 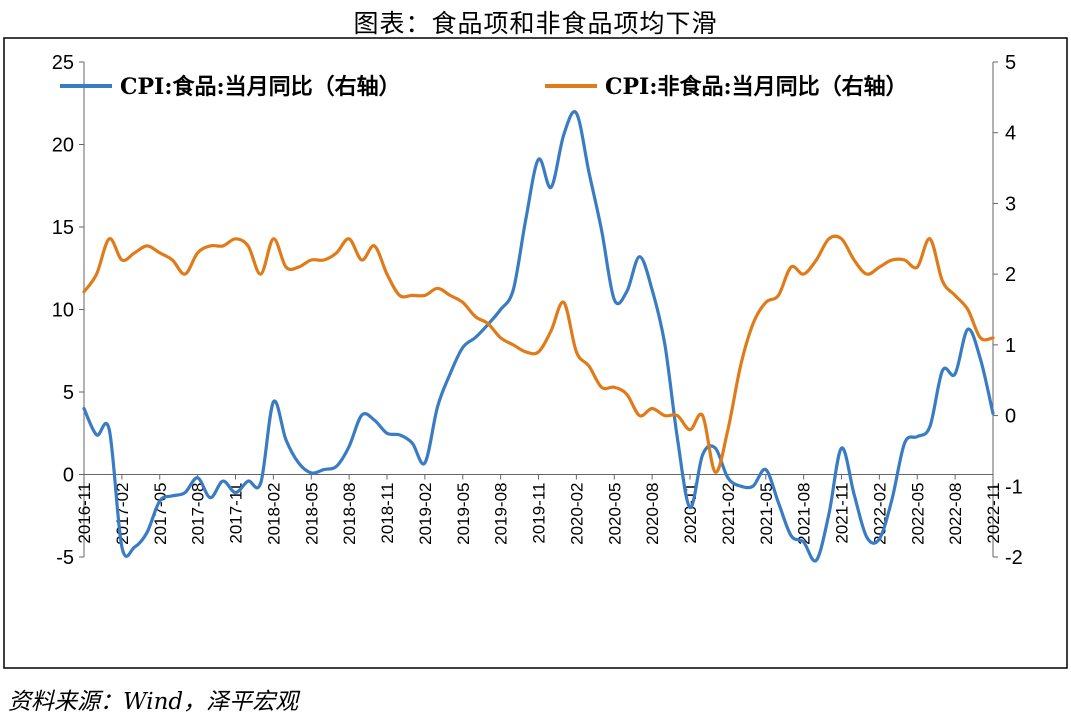 What do you see at coordinates (349, 514) in the screenshot?
I see `x-tick-label: 2018-08` at bounding box center [349, 514].